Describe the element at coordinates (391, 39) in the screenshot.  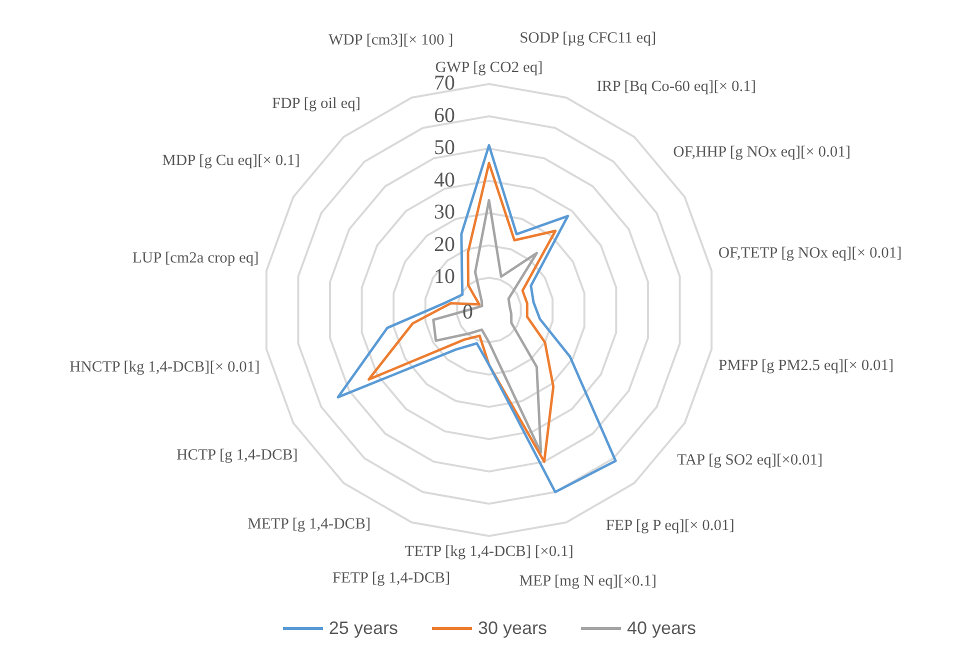
I see `spoke-label: WDP [cm3][× 100 ]` at that location.